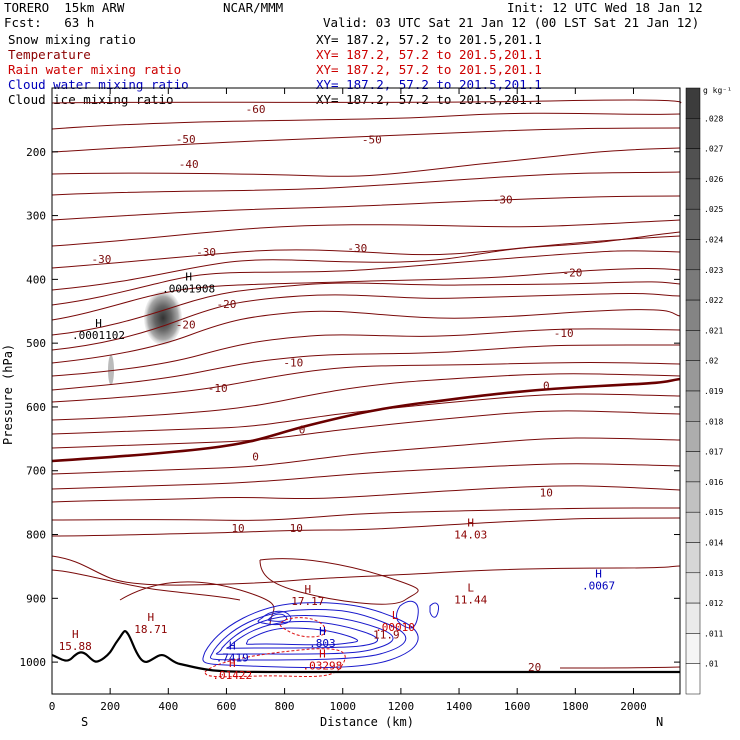 This screenshot has width=740, height=740. Describe the element at coordinates (713, 482) in the screenshot. I see `colorbar-level-label: .016` at that location.